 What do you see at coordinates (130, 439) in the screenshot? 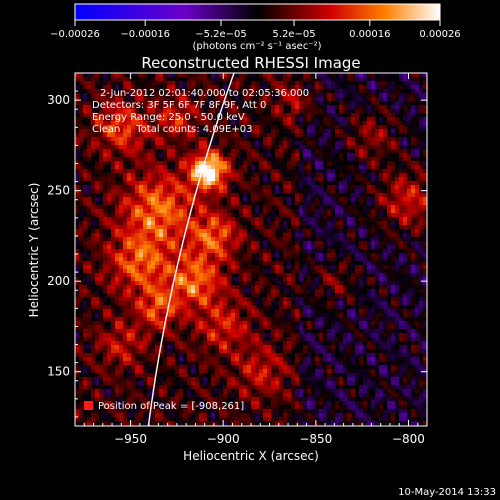
I see `x-tick-label: −950` at bounding box center [130, 439].